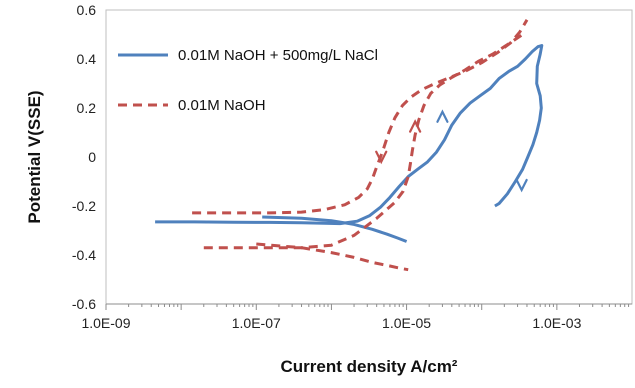  I want to click on x-tick-label: 1.0E-05, so click(406, 323).